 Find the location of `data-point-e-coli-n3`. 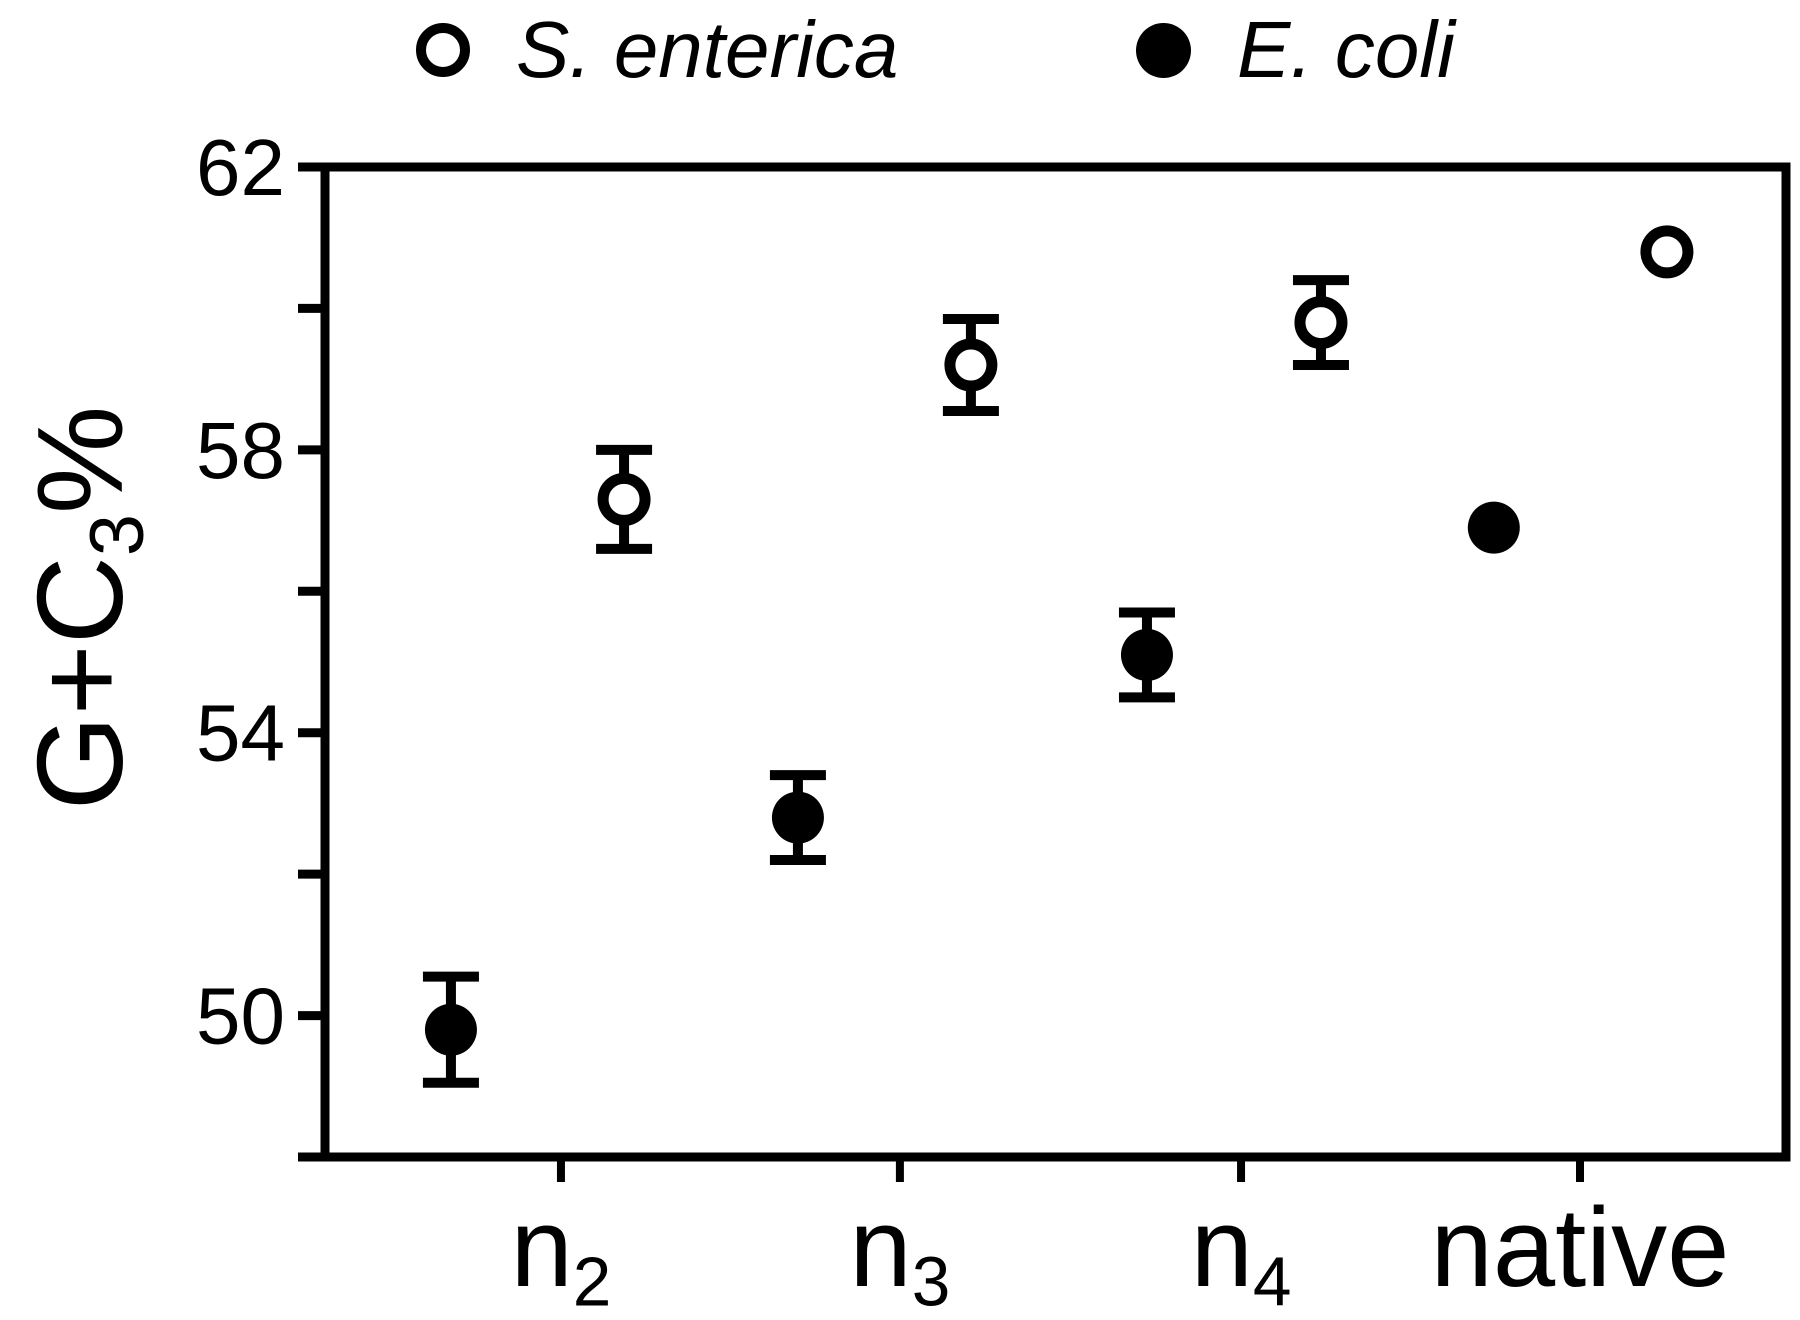

data-point-e-coli-n3 is located at coordinates (797, 817).